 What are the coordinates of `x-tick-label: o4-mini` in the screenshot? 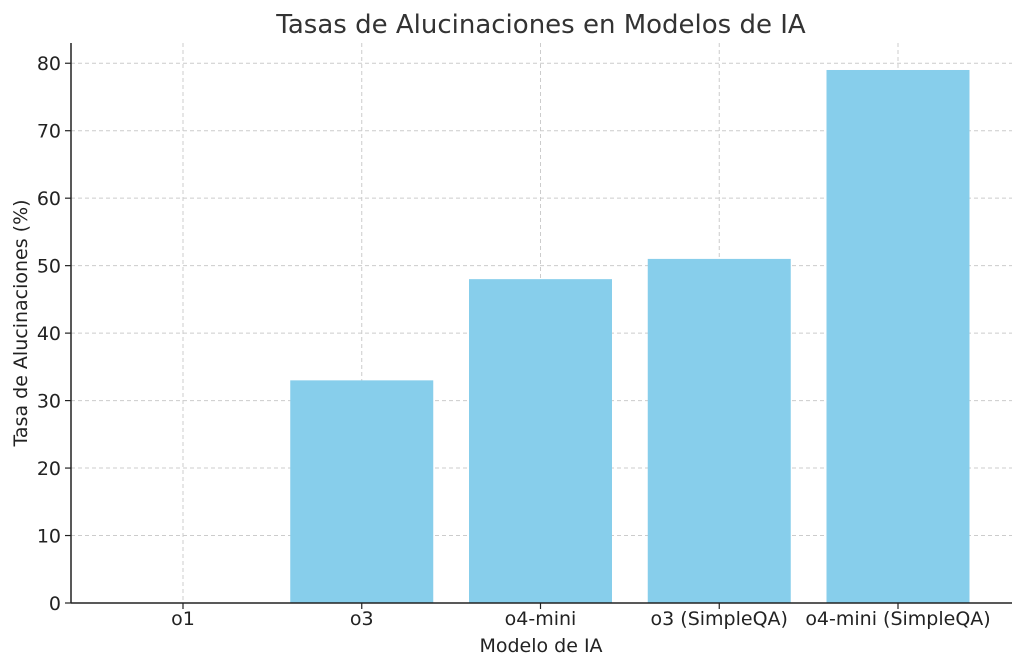 It's located at (541, 619).